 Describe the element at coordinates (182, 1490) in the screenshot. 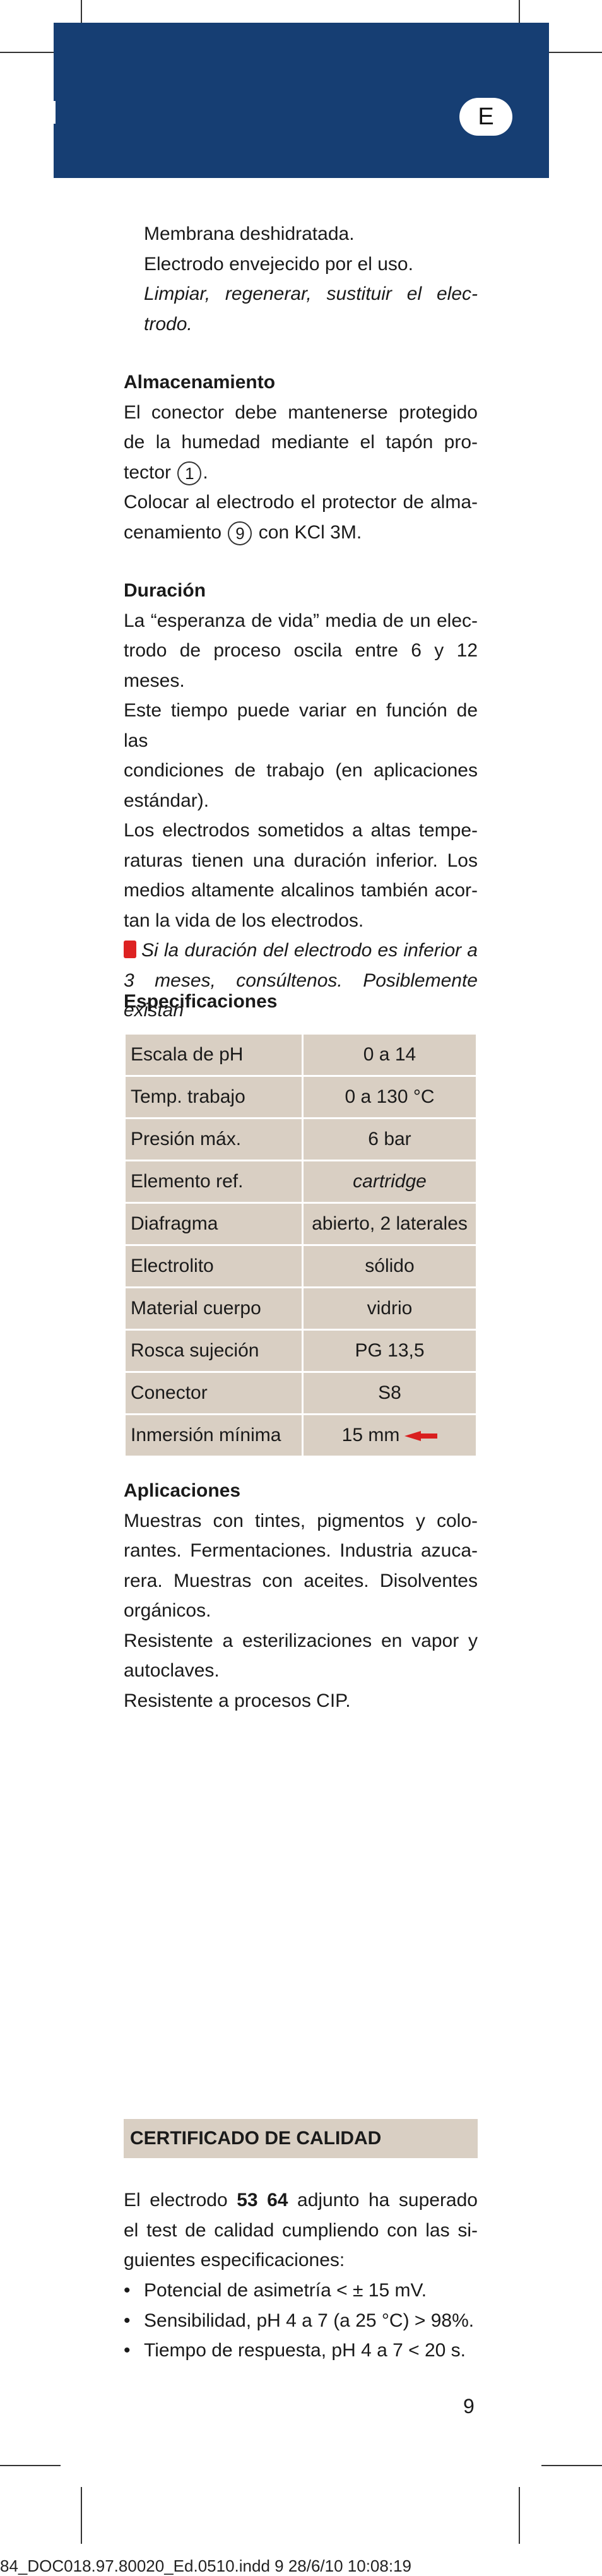

I see `section-title: Aplicaciones` at that location.